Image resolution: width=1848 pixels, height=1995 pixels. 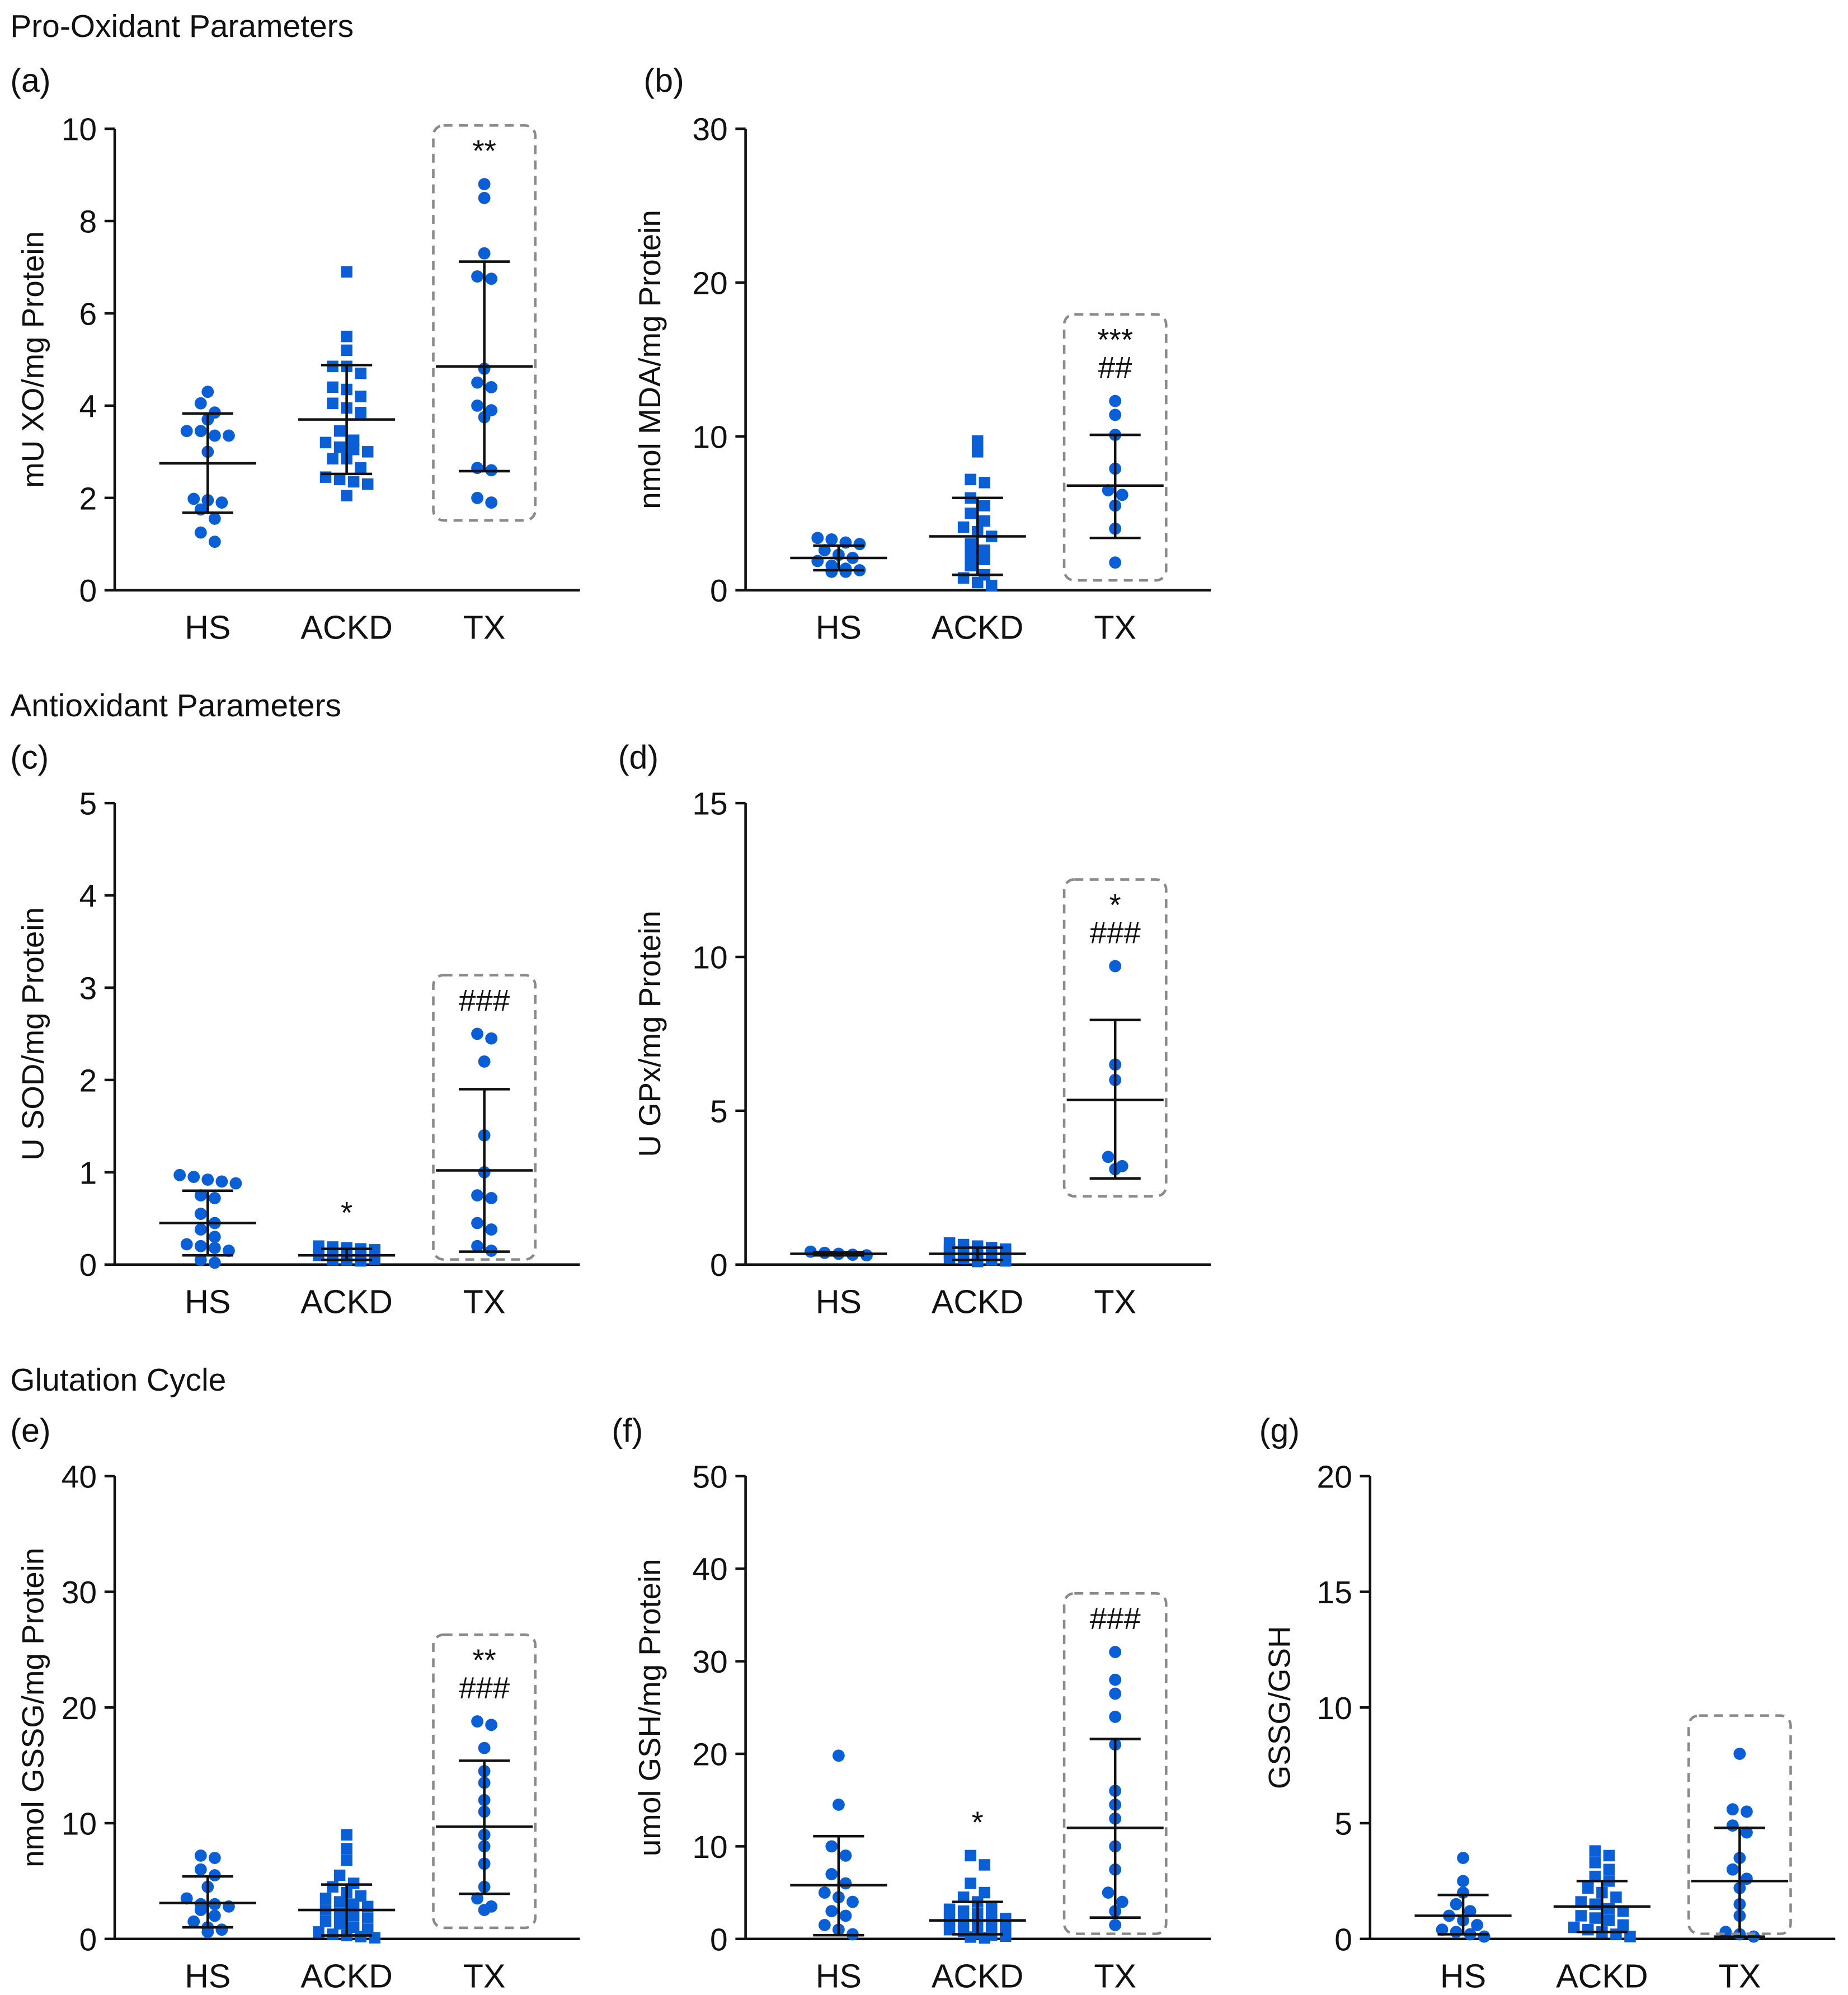 I want to click on y-tick-label: 40, so click(x=710, y=1570).